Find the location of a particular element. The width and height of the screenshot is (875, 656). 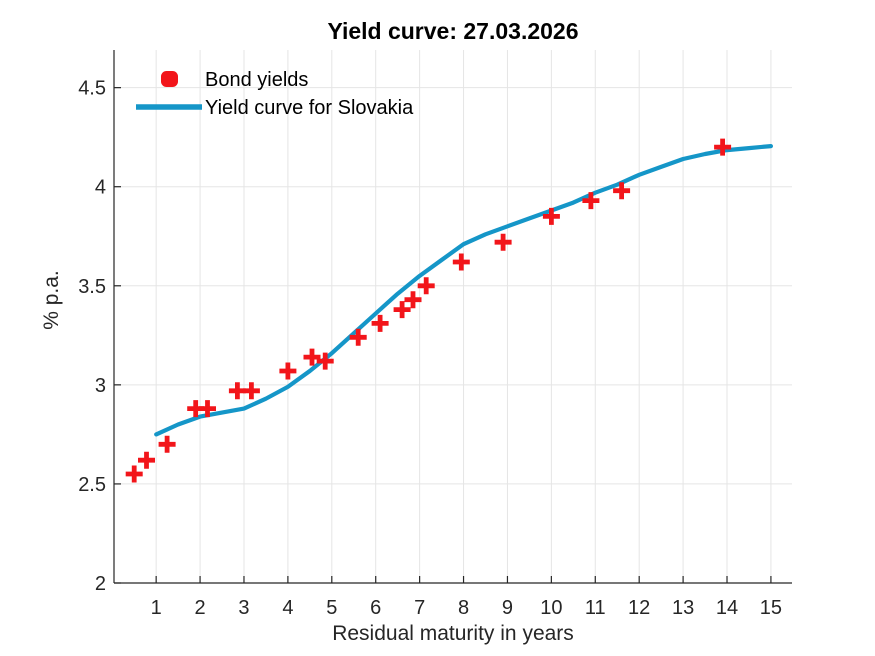

x-tick-label: 15 is located at coordinates (771, 608).